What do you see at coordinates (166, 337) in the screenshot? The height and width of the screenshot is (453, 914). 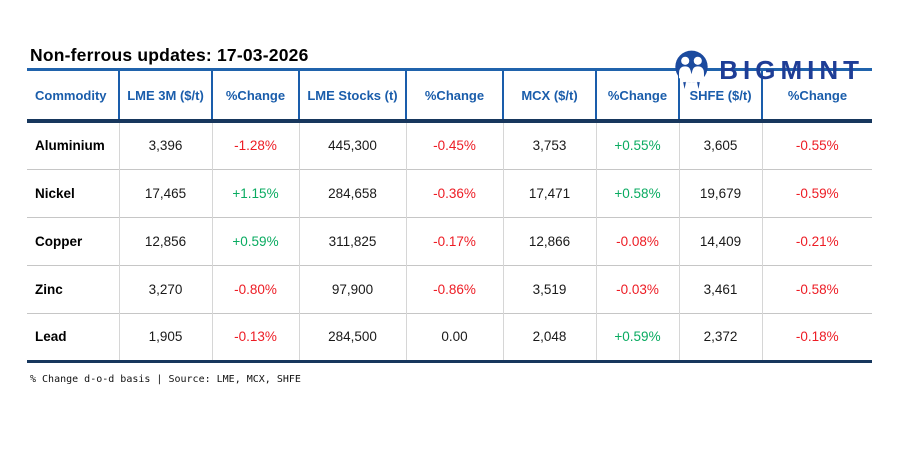 I see `lme-3m-value: 1,905` at bounding box center [166, 337].